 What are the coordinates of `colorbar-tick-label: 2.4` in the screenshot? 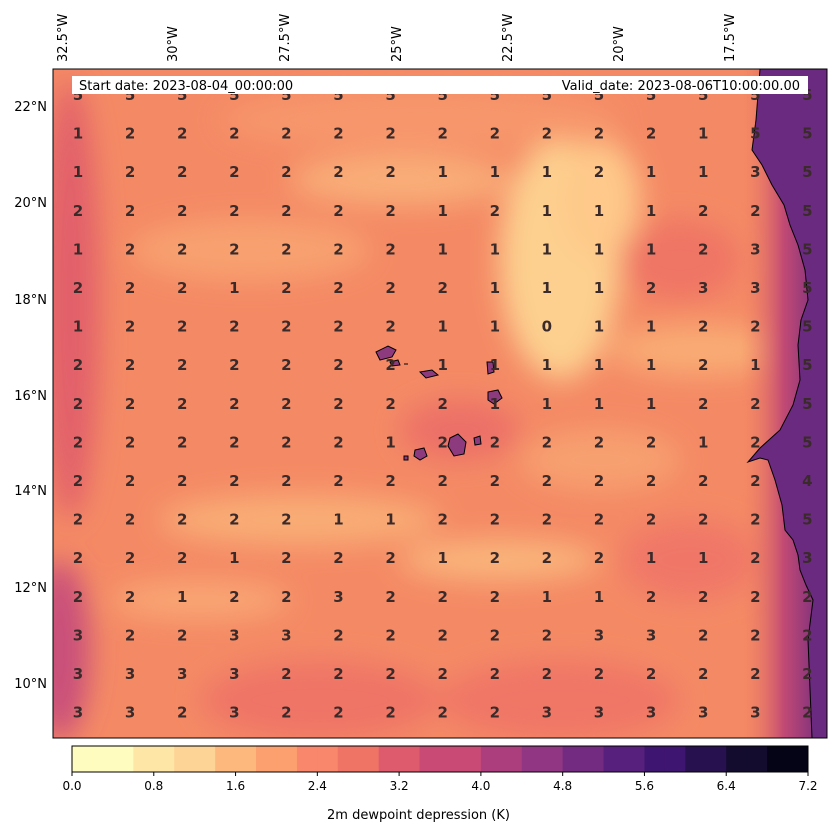 It's located at (317, 786).